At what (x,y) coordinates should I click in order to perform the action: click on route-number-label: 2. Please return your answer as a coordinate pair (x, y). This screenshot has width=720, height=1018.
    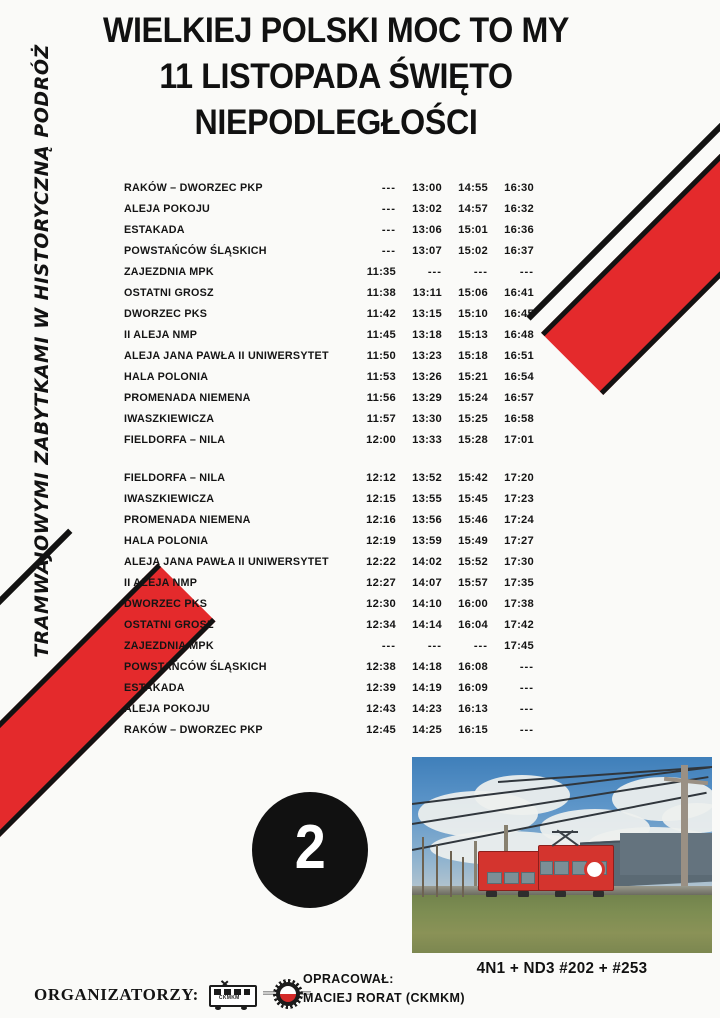
    Looking at the image, I should click on (310, 847).